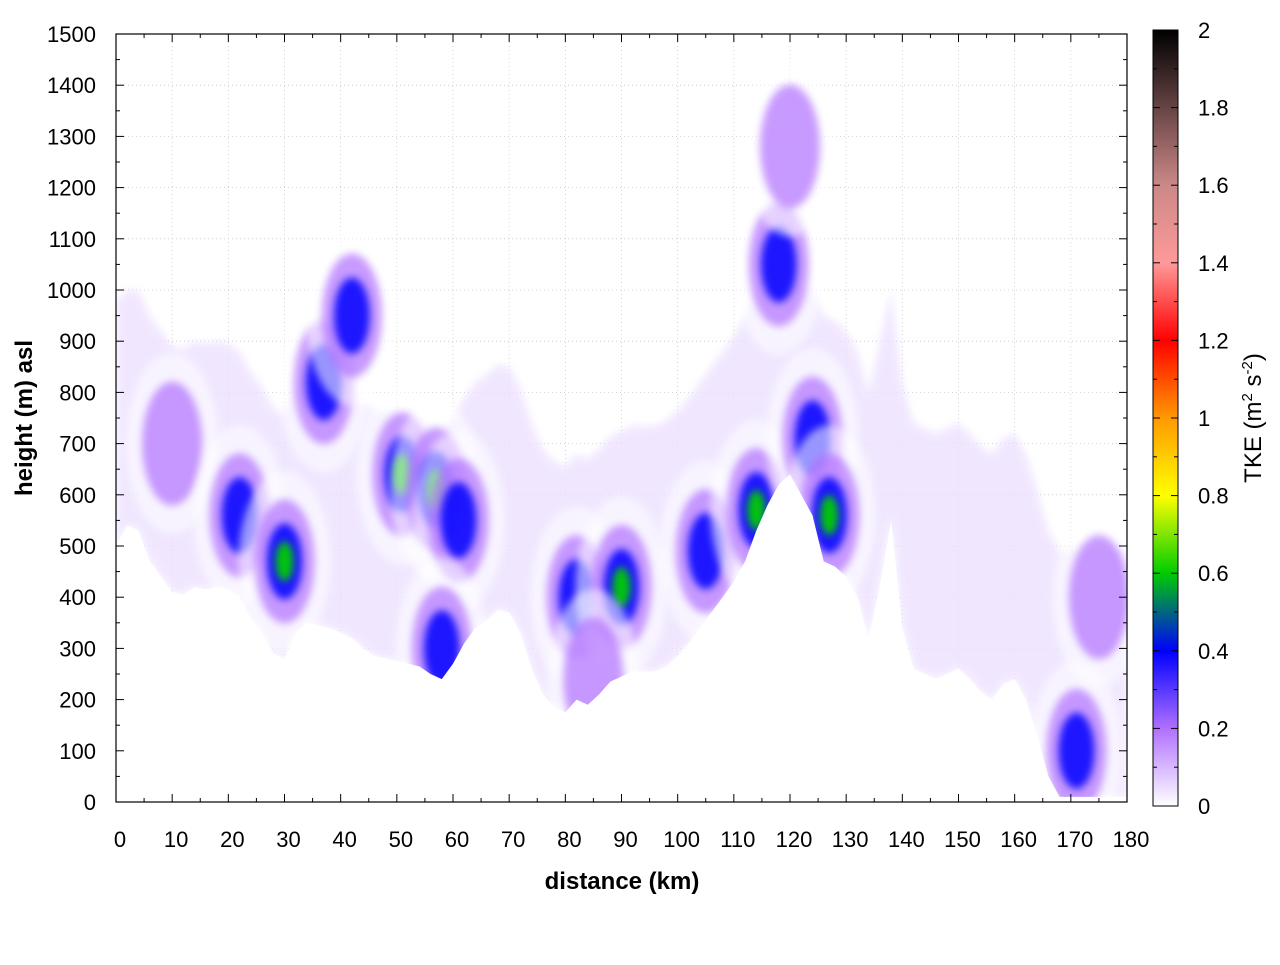  What do you see at coordinates (232, 839) in the screenshot?
I see `x-tick-label: 20` at bounding box center [232, 839].